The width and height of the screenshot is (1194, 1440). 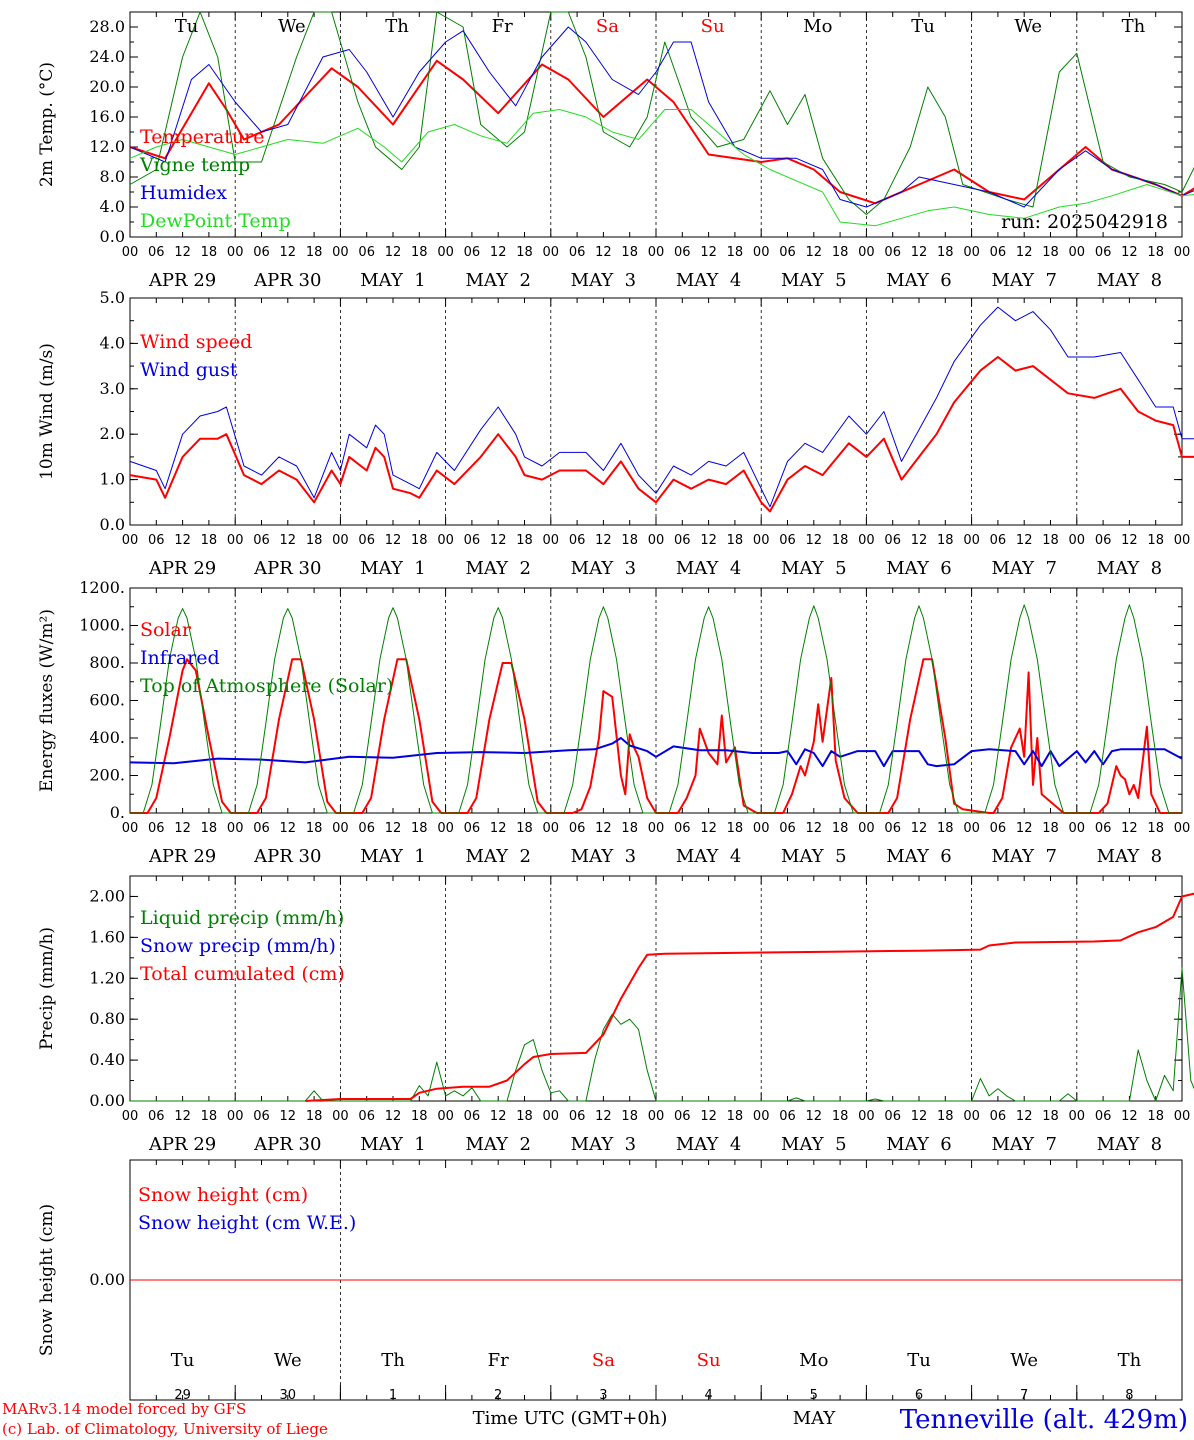 I want to click on legend-entry: Snow height (cm W.E.), so click(x=247, y=1223).